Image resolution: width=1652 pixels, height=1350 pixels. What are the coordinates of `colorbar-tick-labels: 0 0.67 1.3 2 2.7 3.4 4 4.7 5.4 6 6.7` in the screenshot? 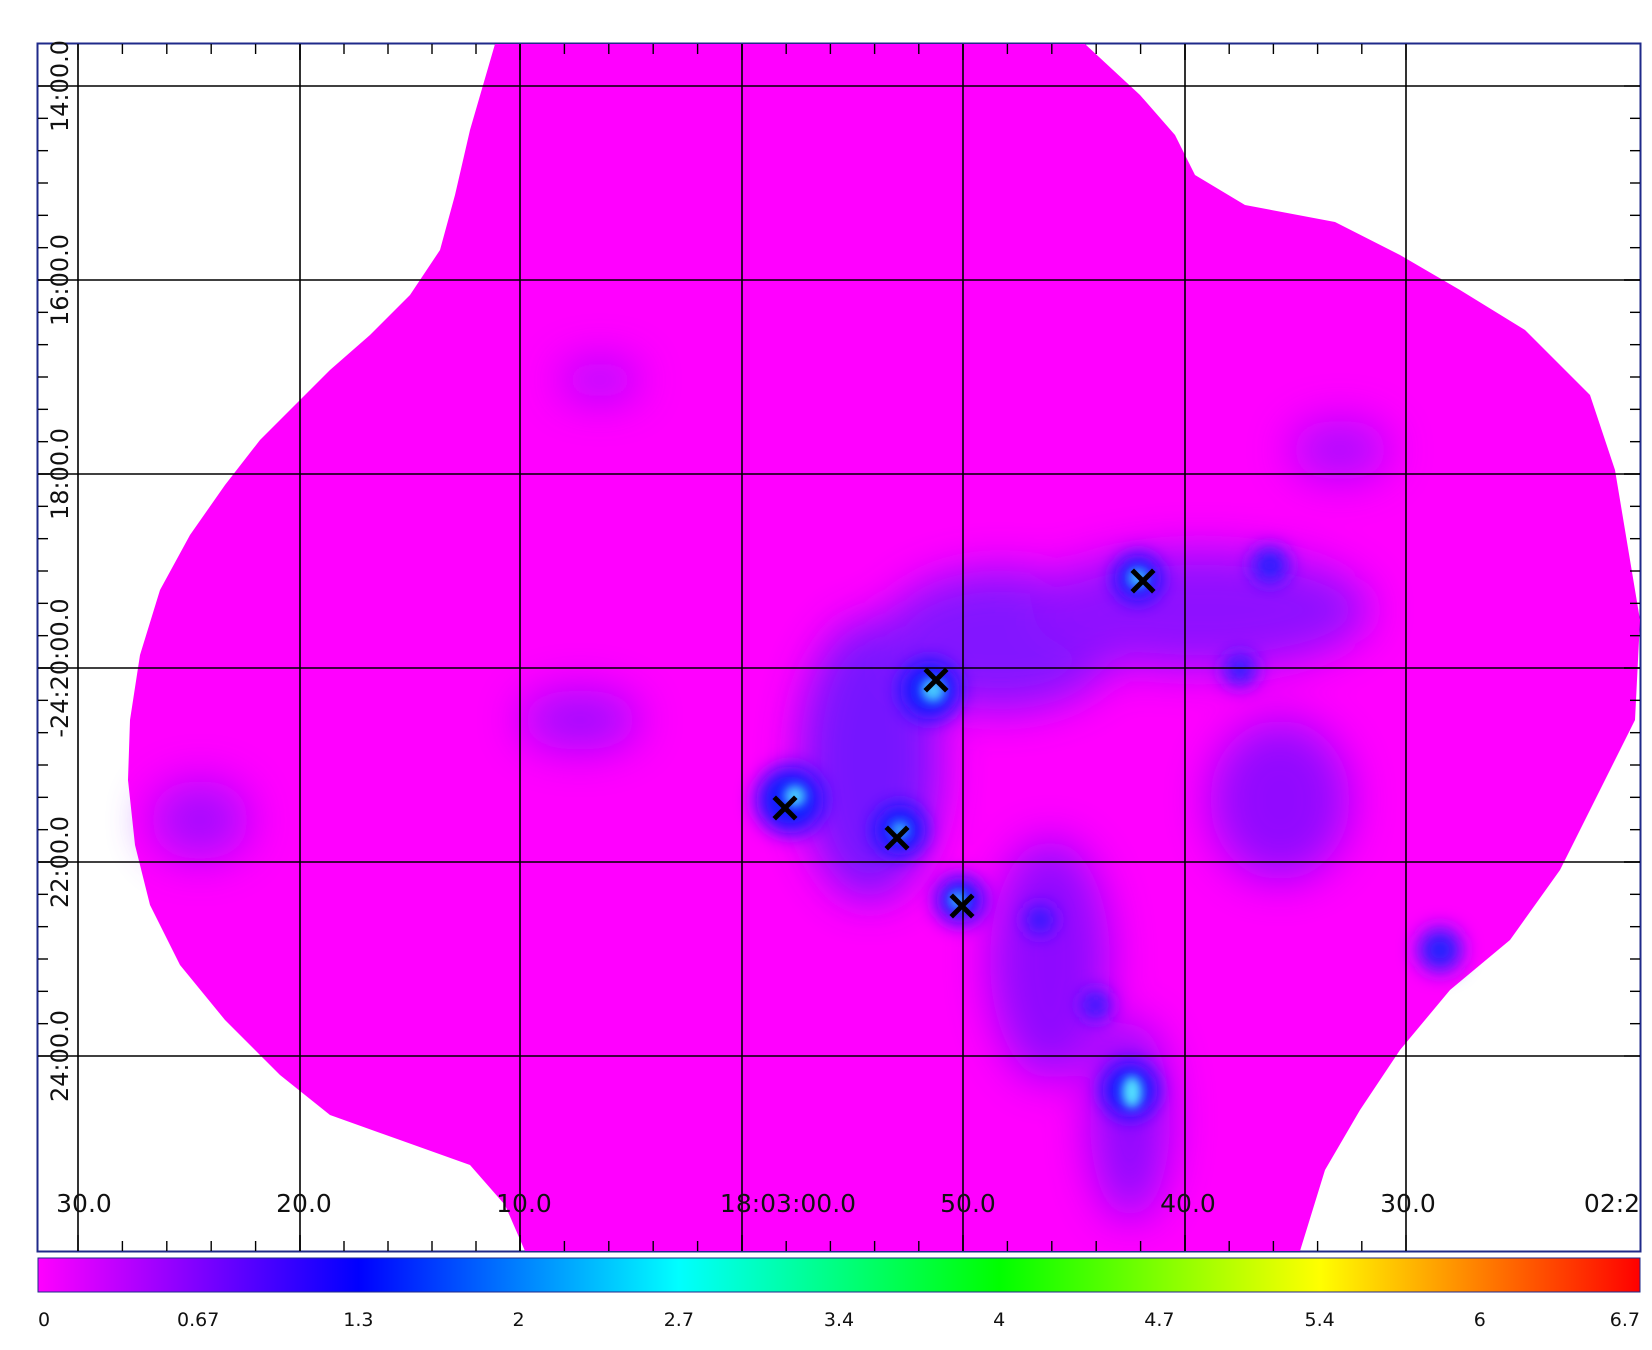 It's located at (839, 1320).